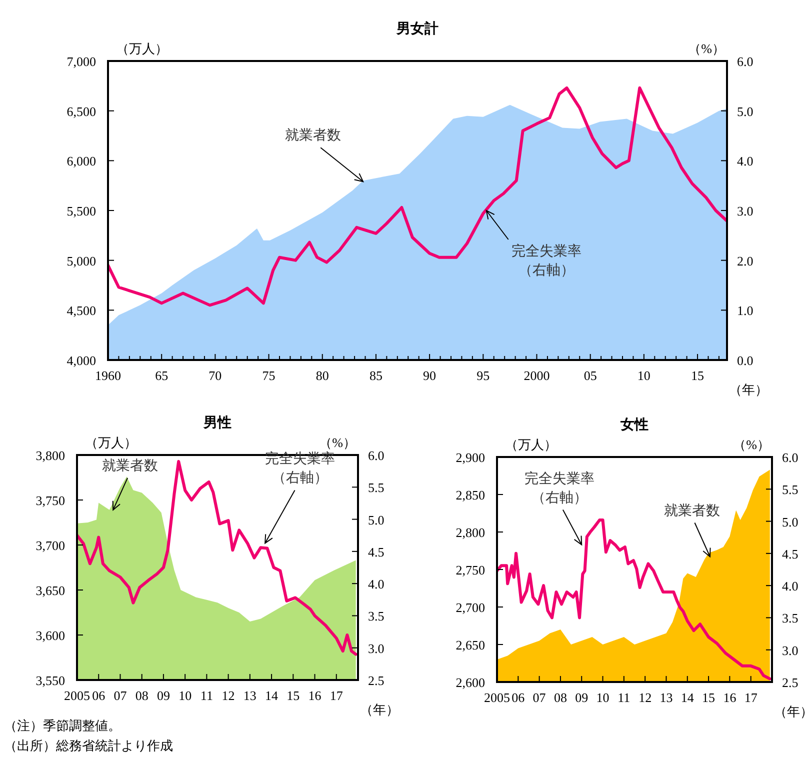  I want to click on y-tick-label: 3,600, so click(50, 635).